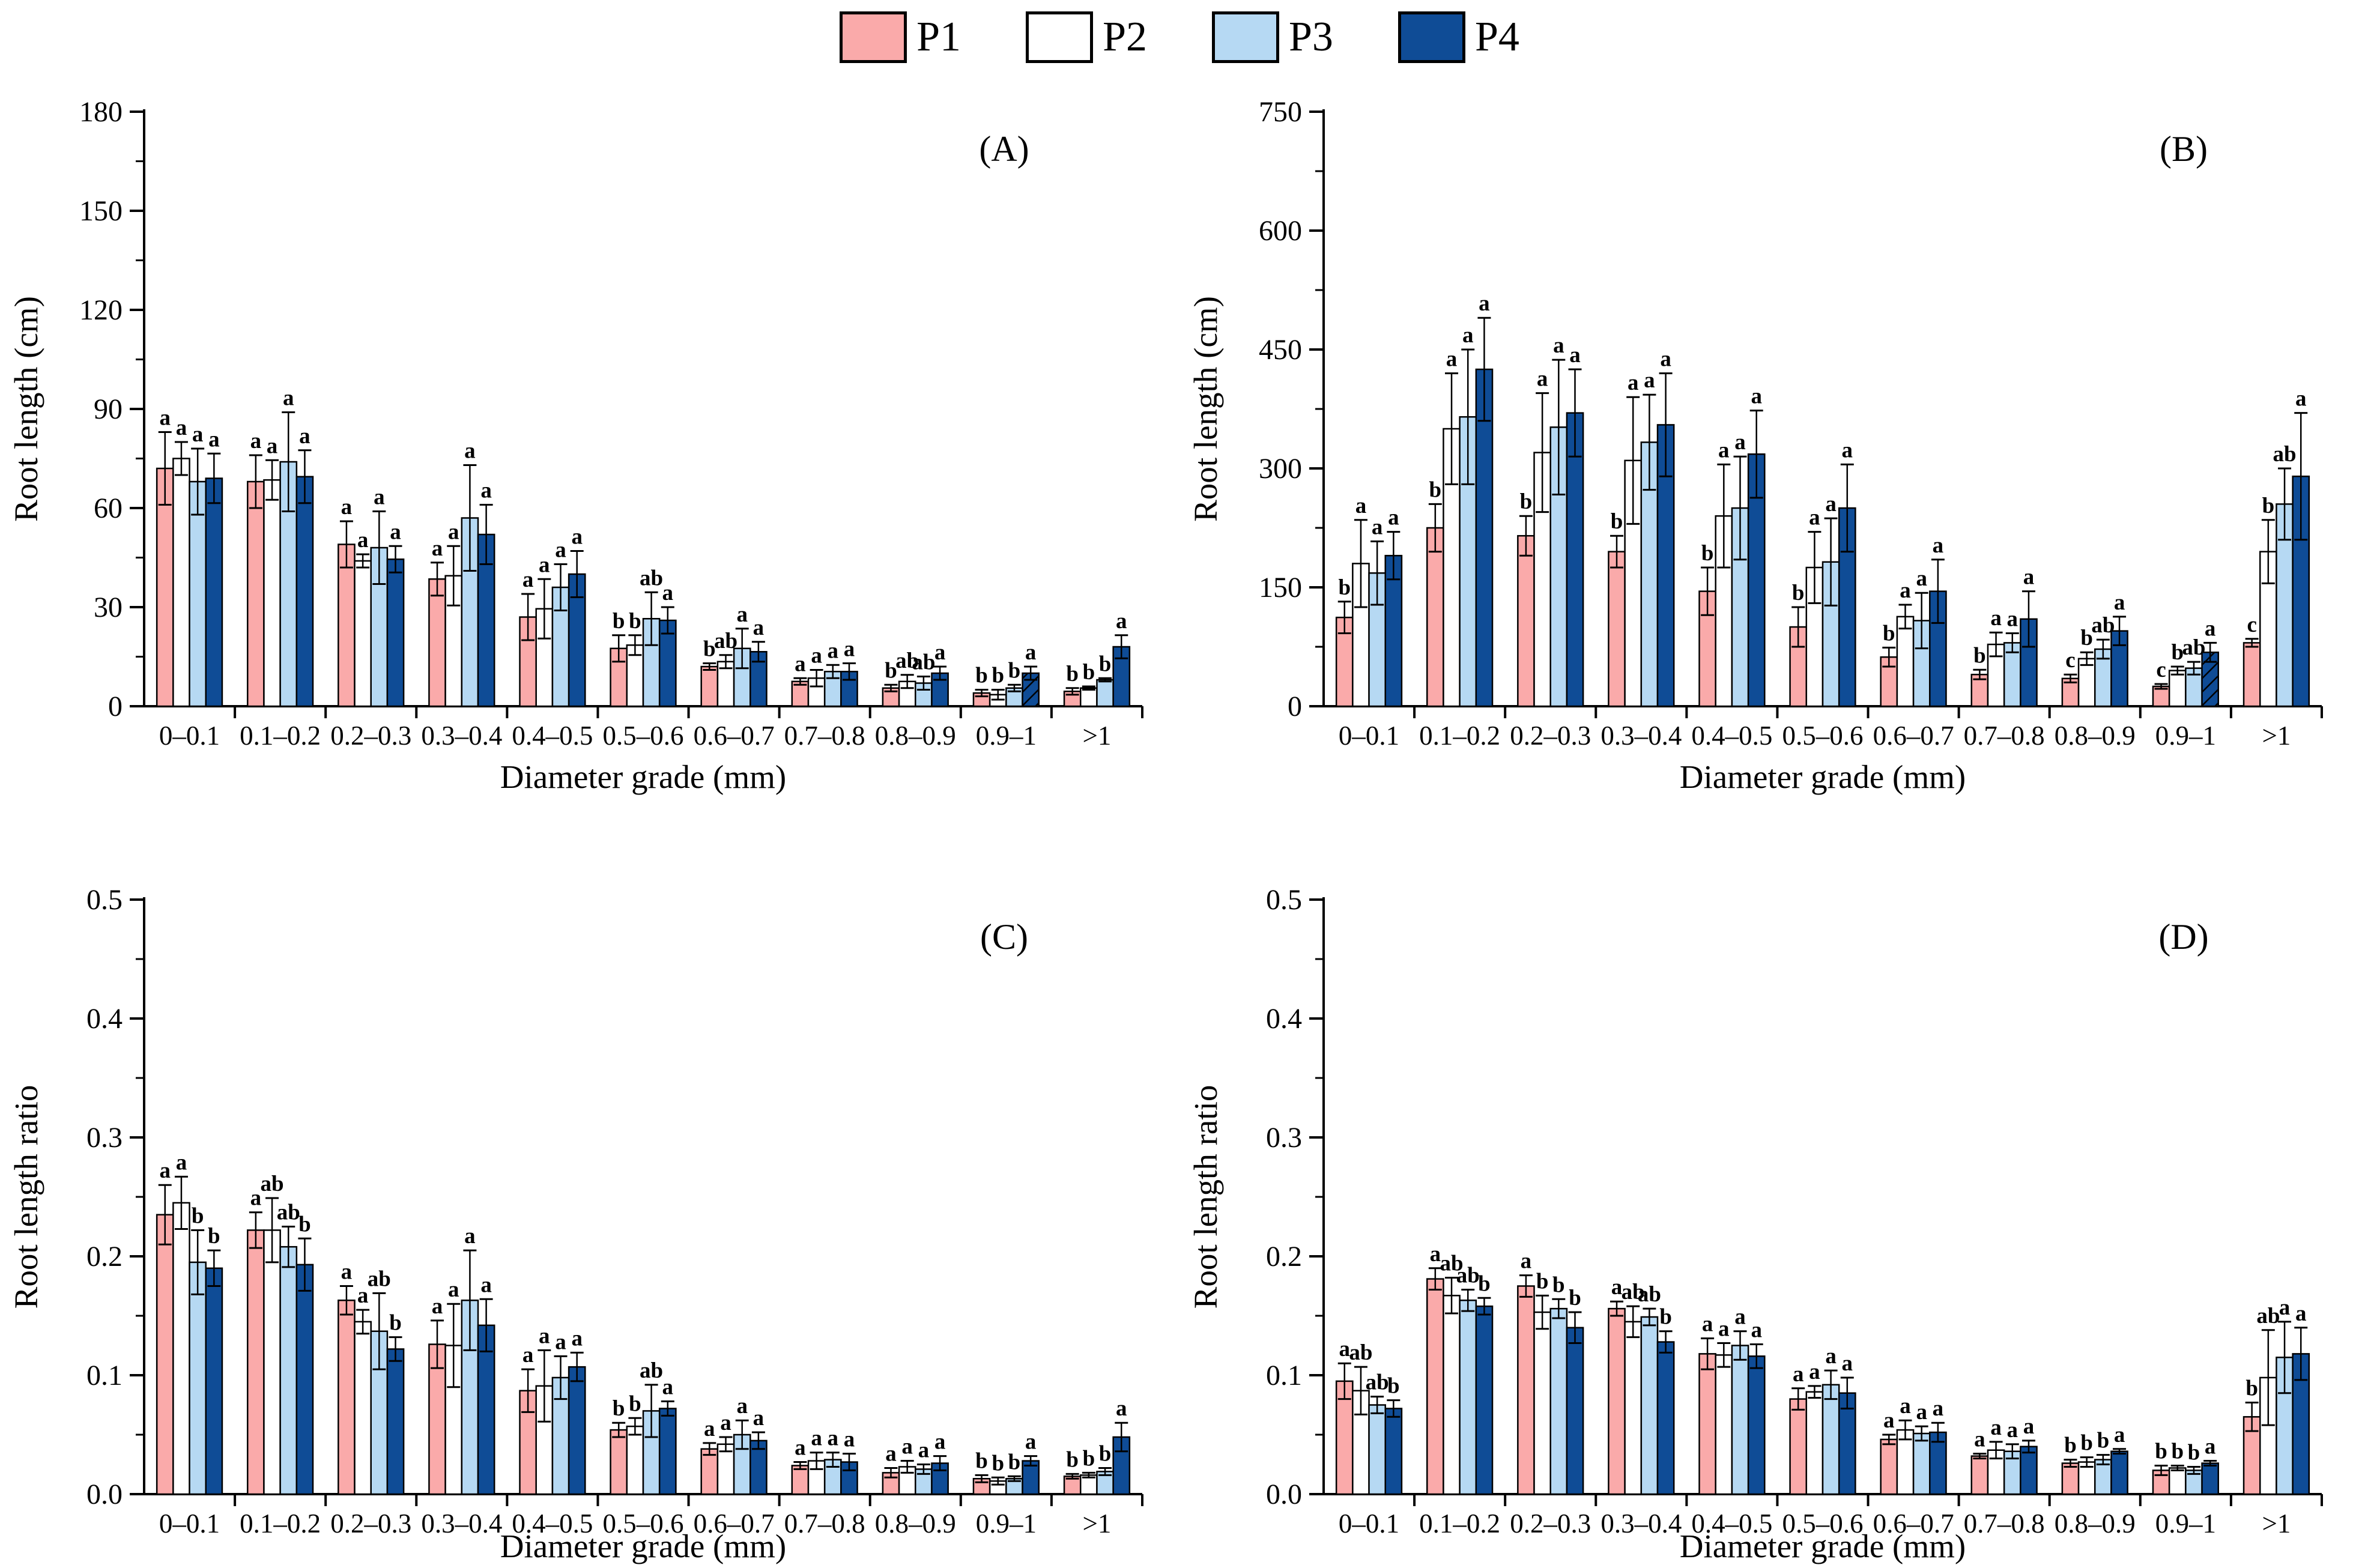 This screenshot has height=1568, width=2359. What do you see at coordinates (873, 37) in the screenshot?
I see `legend-swatch-p1-icon` at bounding box center [873, 37].